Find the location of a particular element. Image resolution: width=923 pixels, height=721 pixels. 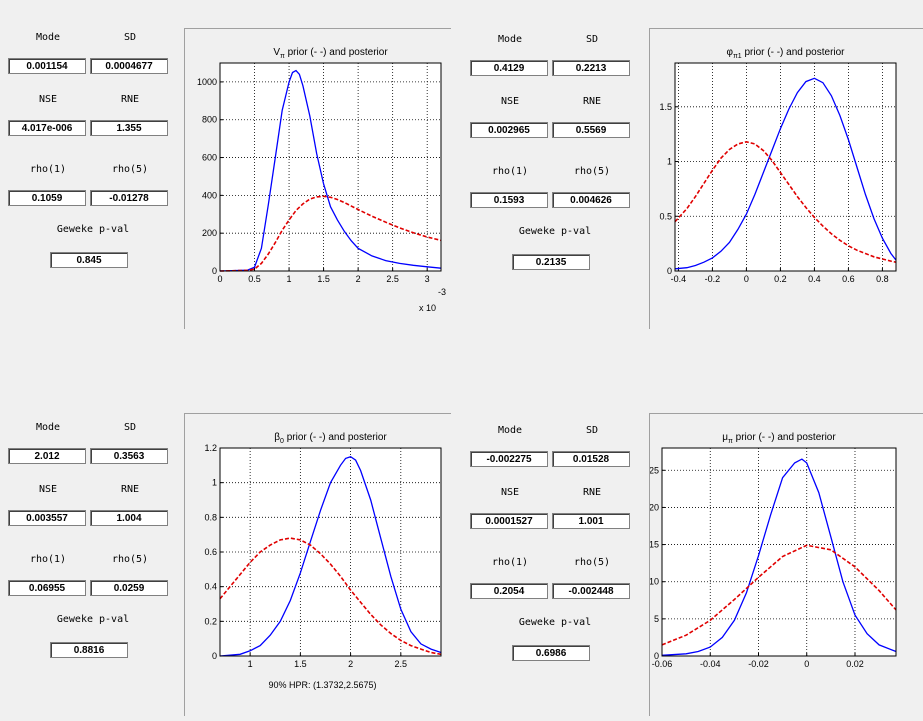

title-symbol: φ is located at coordinates (729, 52).